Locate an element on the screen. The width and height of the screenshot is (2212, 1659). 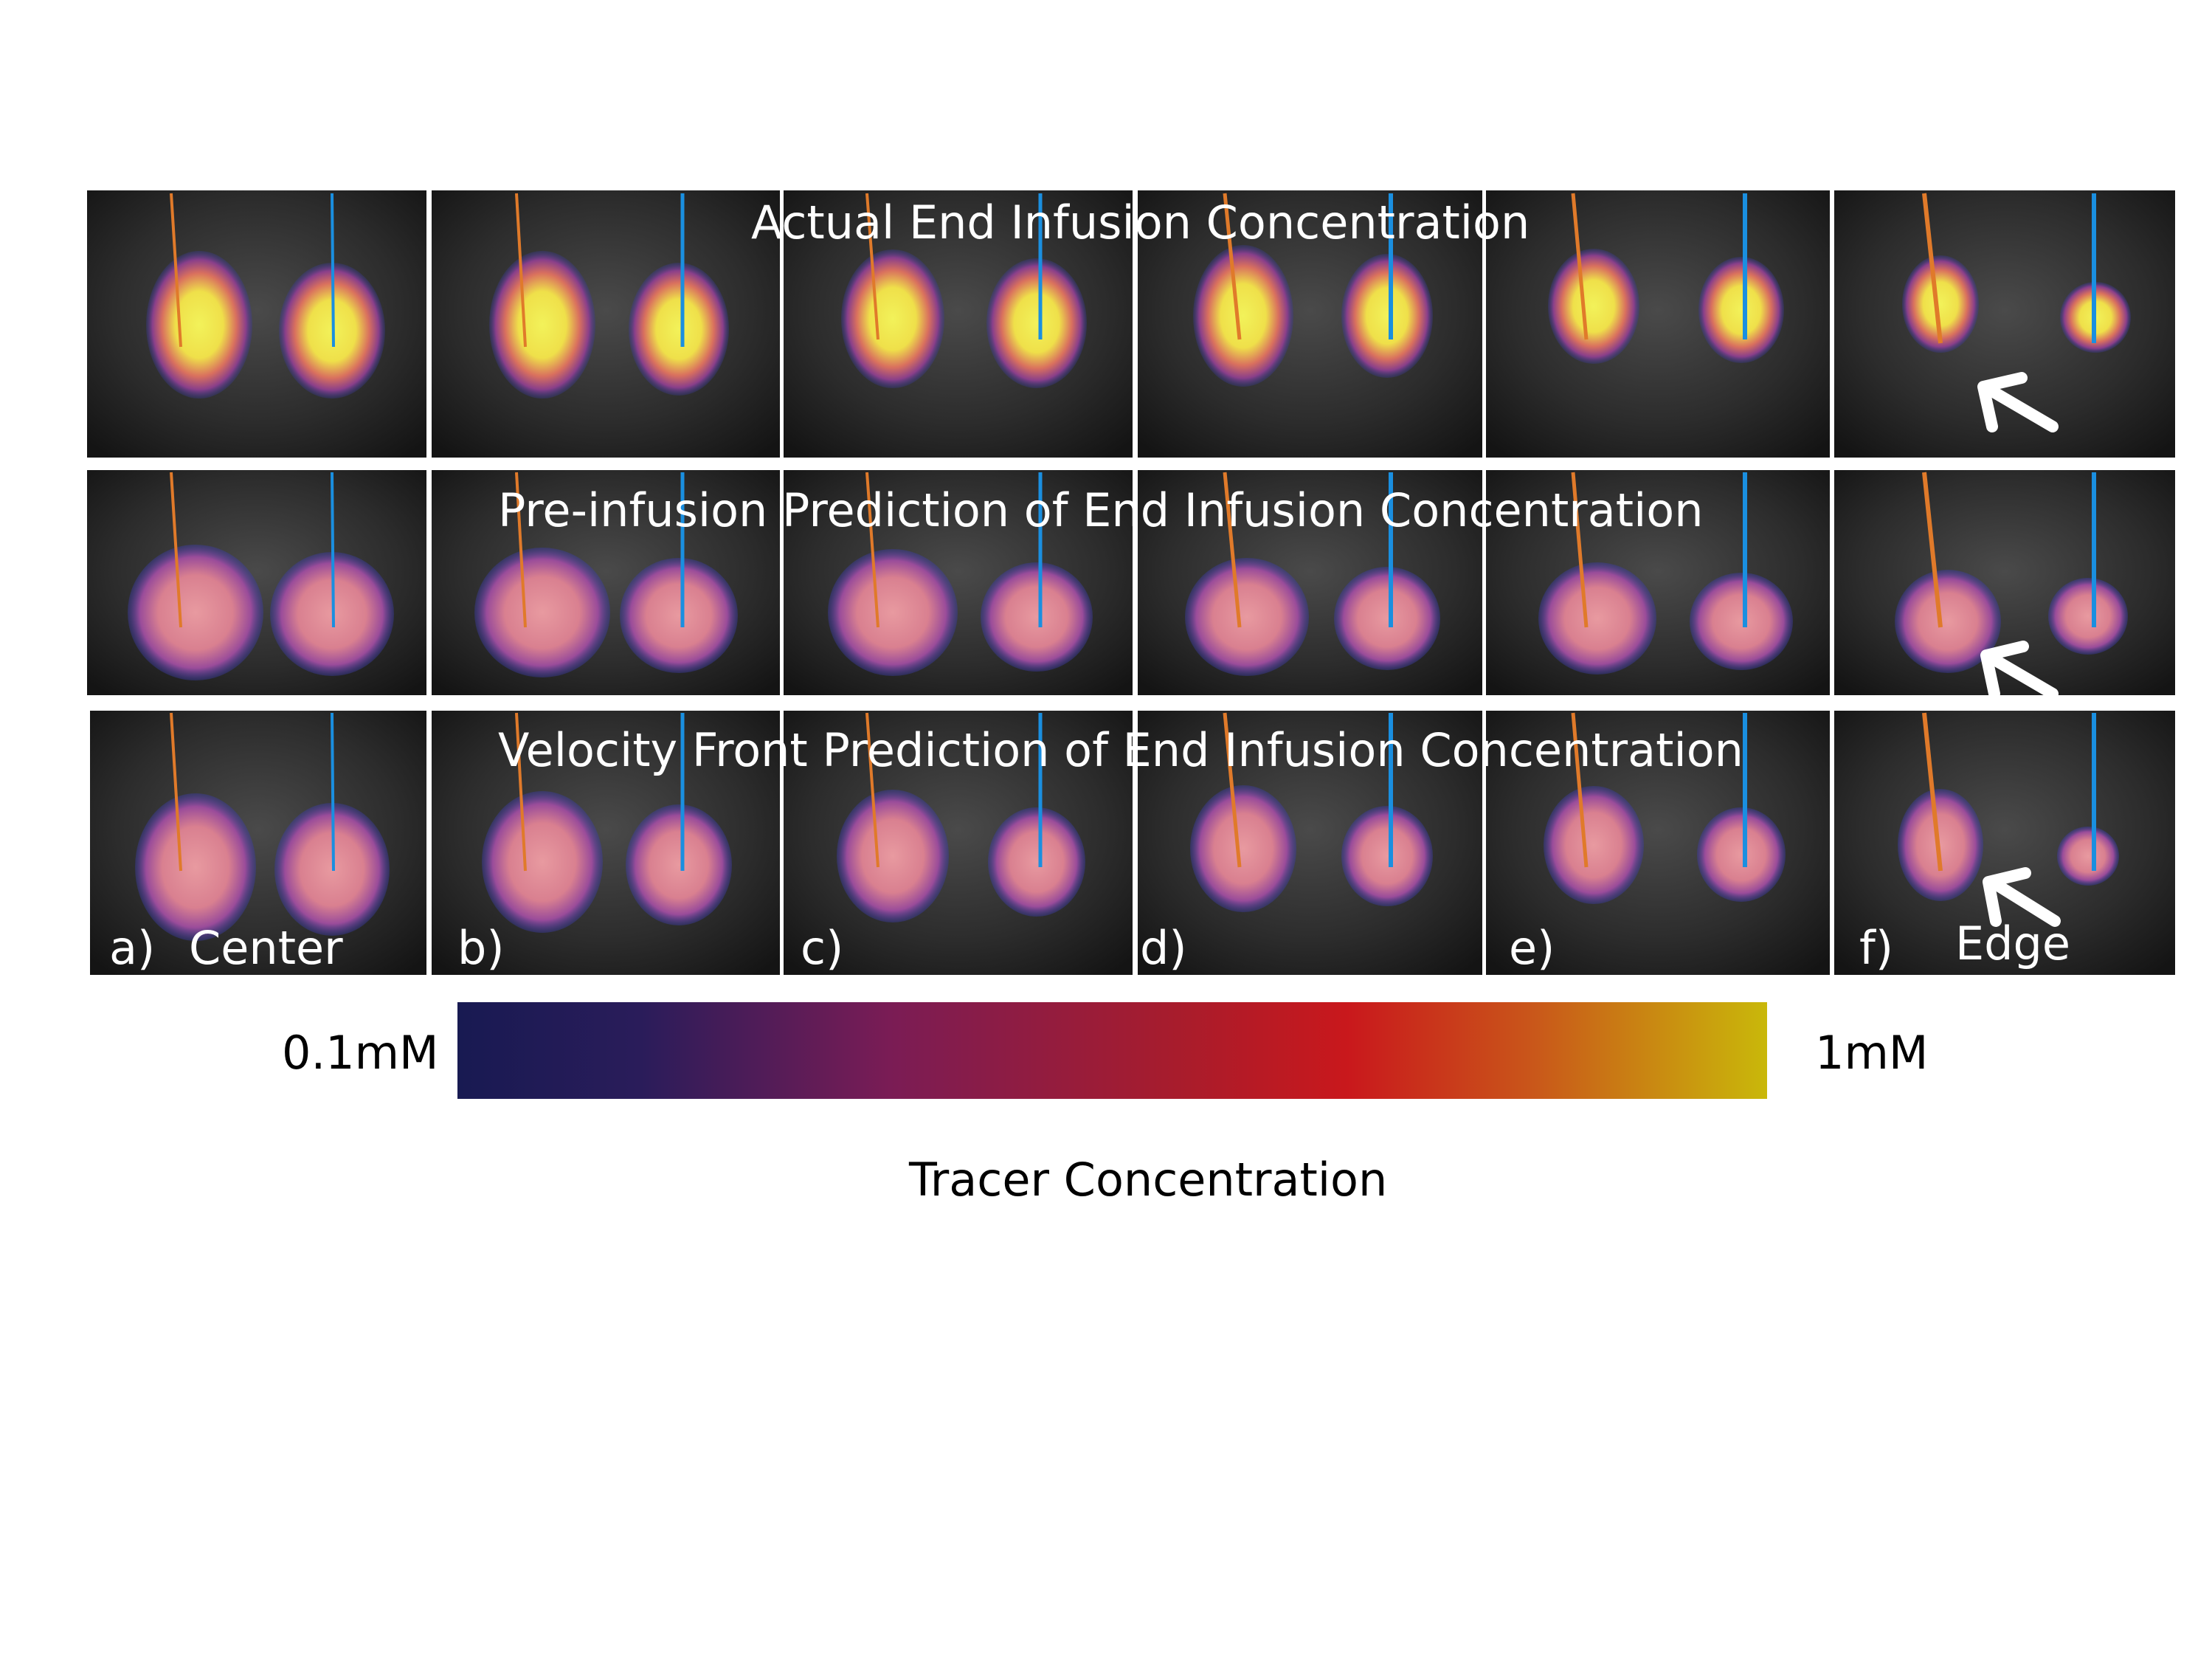
row3-blobs is located at coordinates (1127, 863).